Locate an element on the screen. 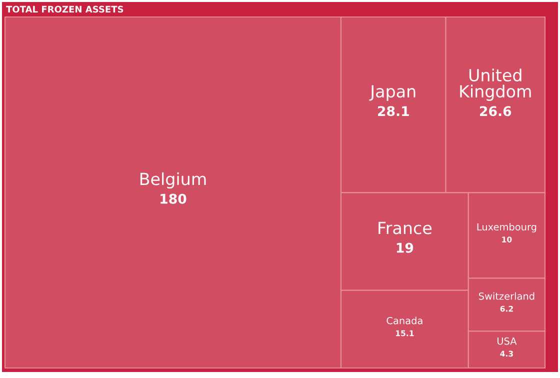 The image size is (560, 378). category-label: USA is located at coordinates (507, 341).